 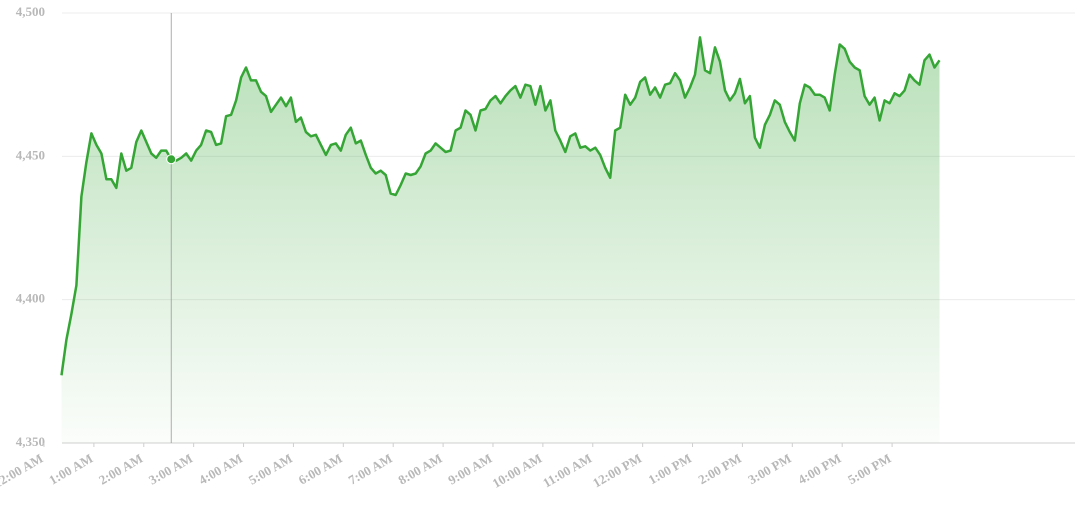 What do you see at coordinates (120, 469) in the screenshot?
I see `x-tick-label: 2:00 AM` at bounding box center [120, 469].